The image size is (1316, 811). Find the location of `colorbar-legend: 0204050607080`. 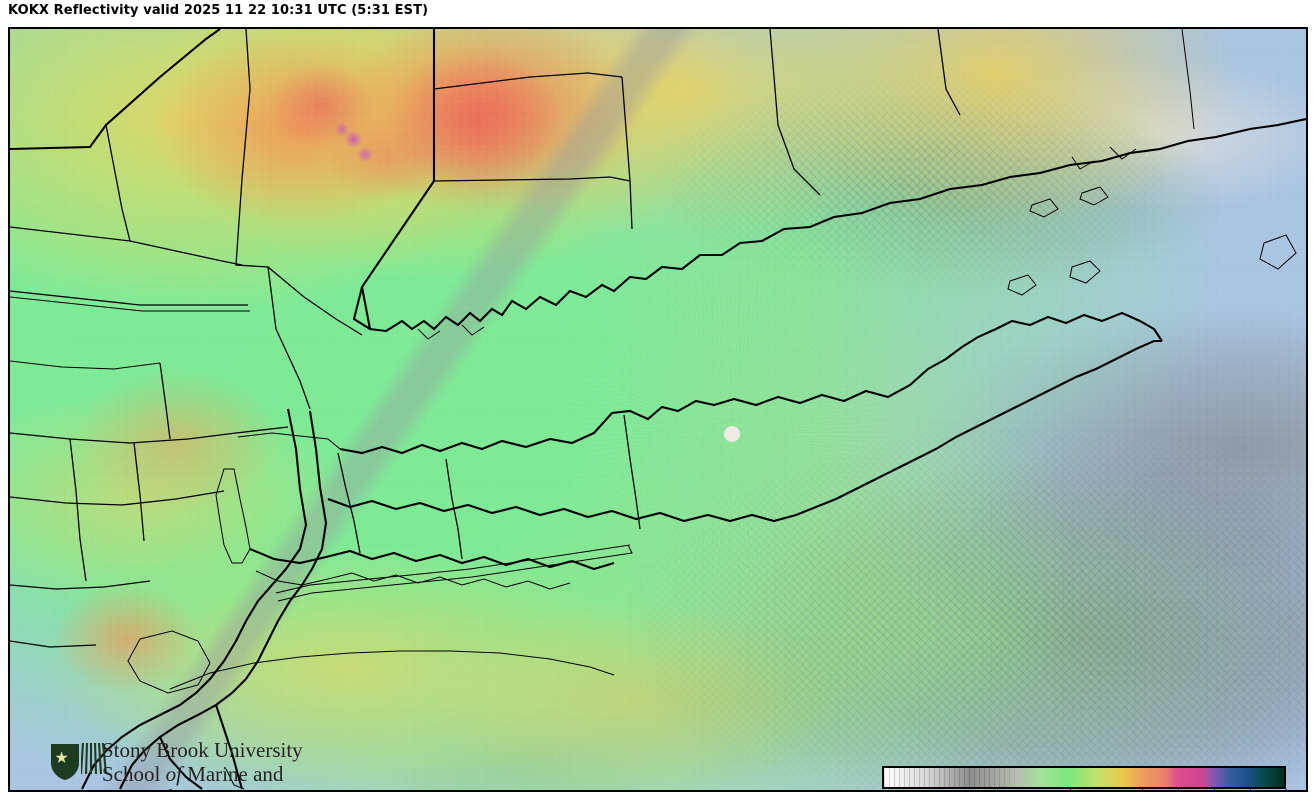

colorbar-legend: 0204050607080 is located at coordinates (1082, 774).